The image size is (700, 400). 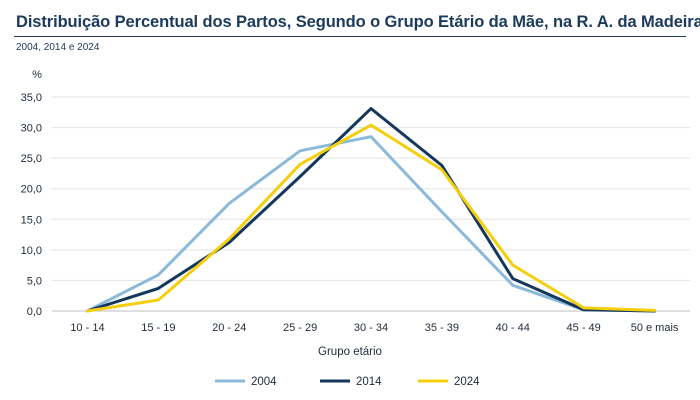 What do you see at coordinates (34, 281) in the screenshot?
I see `y-tick-label: 5,0` at bounding box center [34, 281].